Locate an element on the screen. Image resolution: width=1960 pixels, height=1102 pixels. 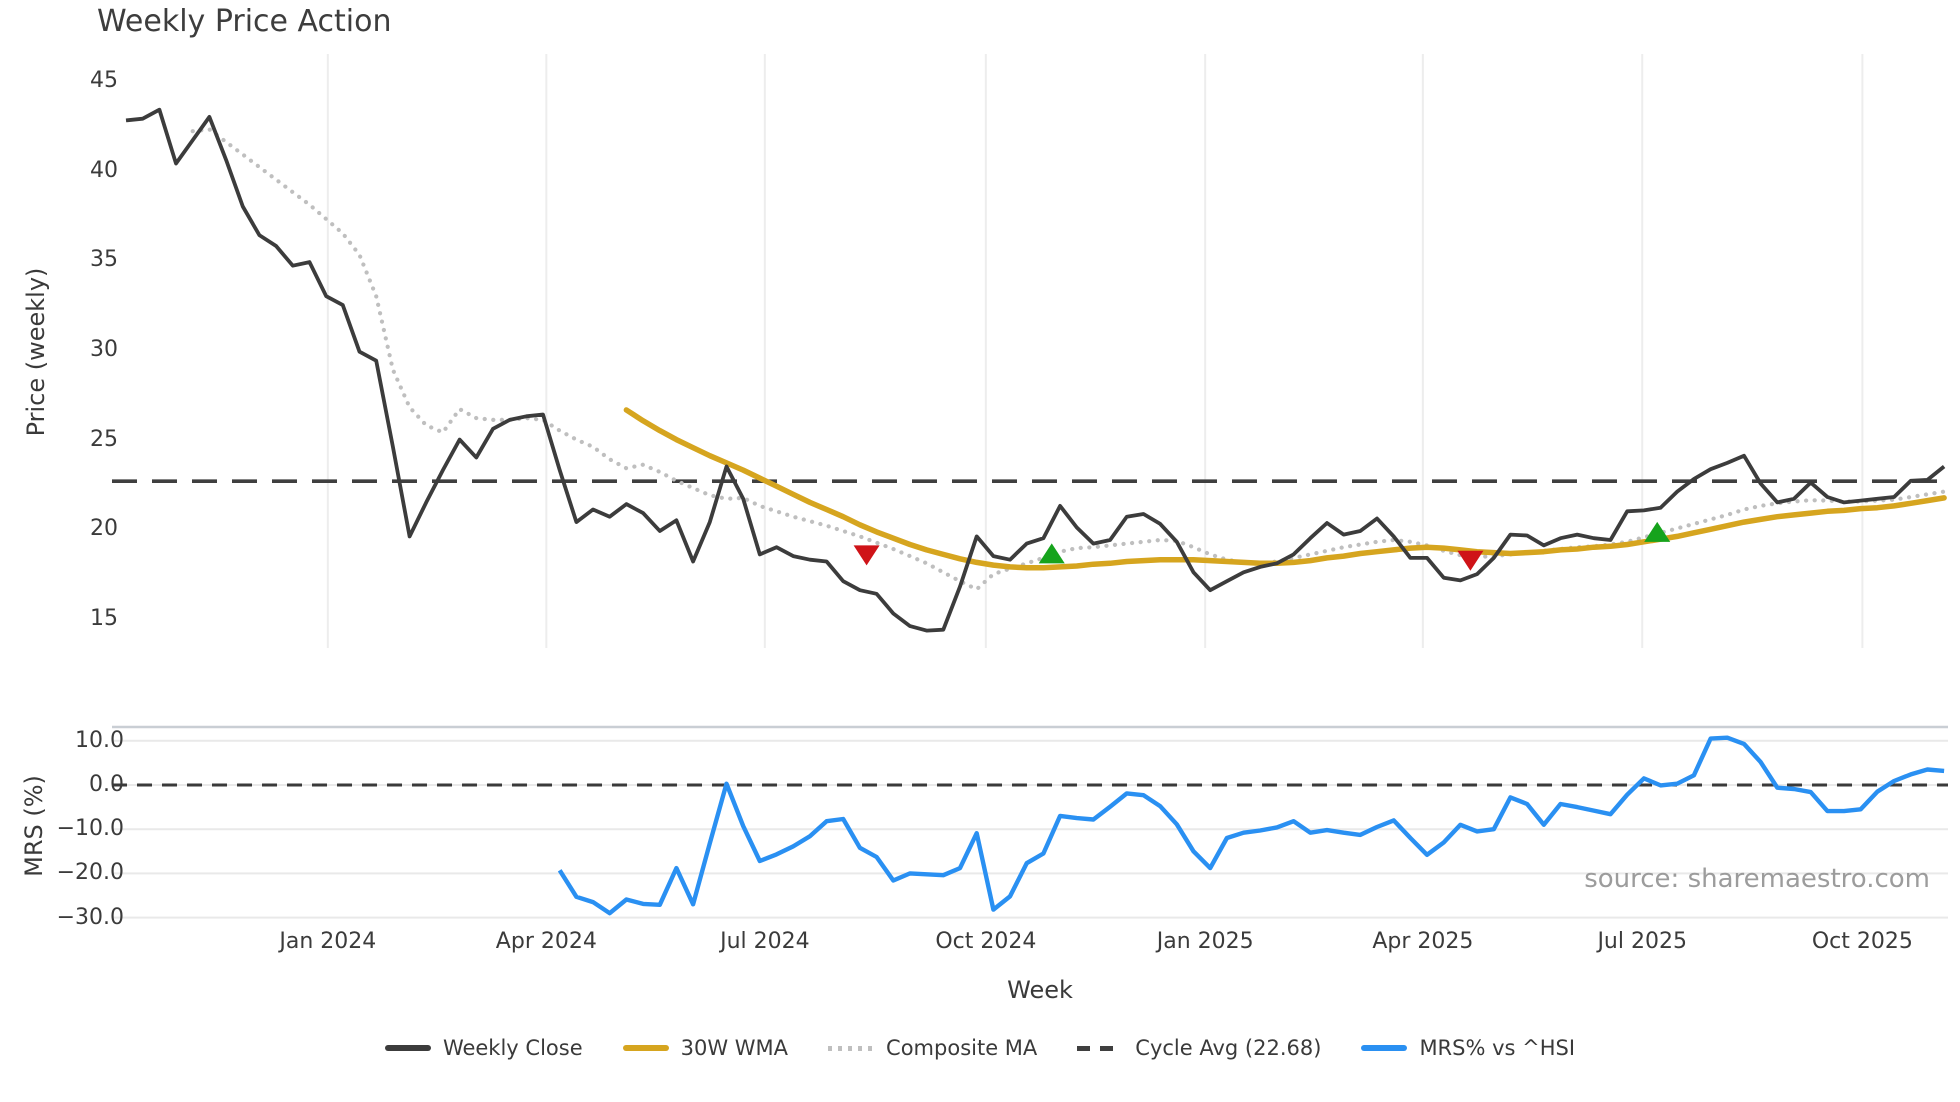
price-tick-label: 45 is located at coordinates (104, 80).